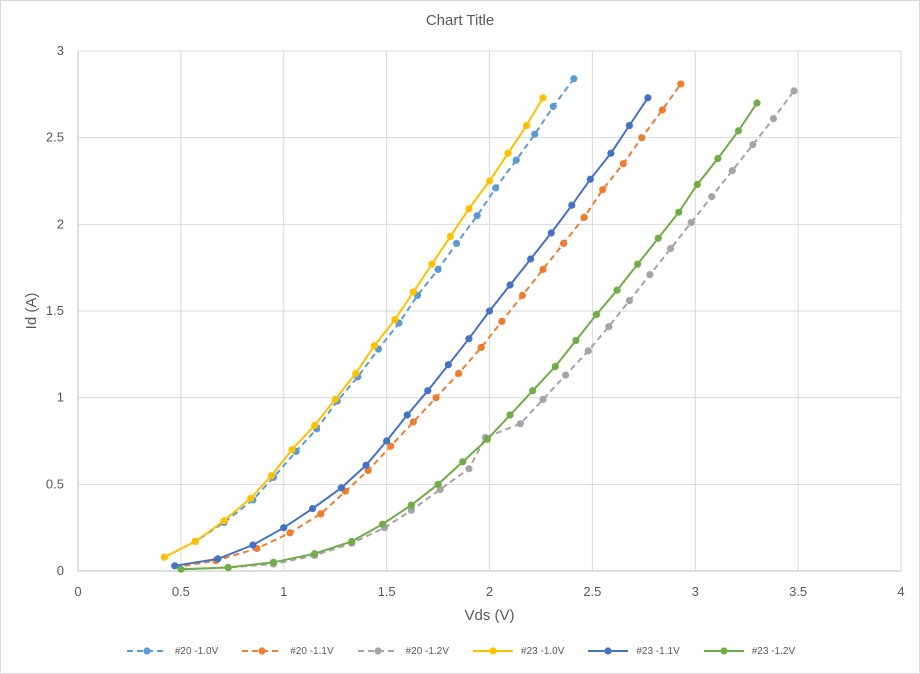  What do you see at coordinates (312, 651) in the screenshot?
I see `legend-label: #20 -1.1V` at bounding box center [312, 651].